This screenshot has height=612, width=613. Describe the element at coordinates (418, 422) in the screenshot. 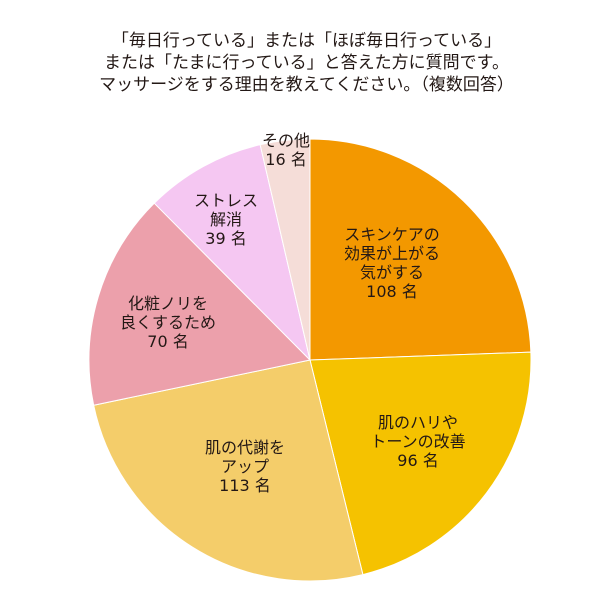

I see `label-line: 肌のハリや` at that location.